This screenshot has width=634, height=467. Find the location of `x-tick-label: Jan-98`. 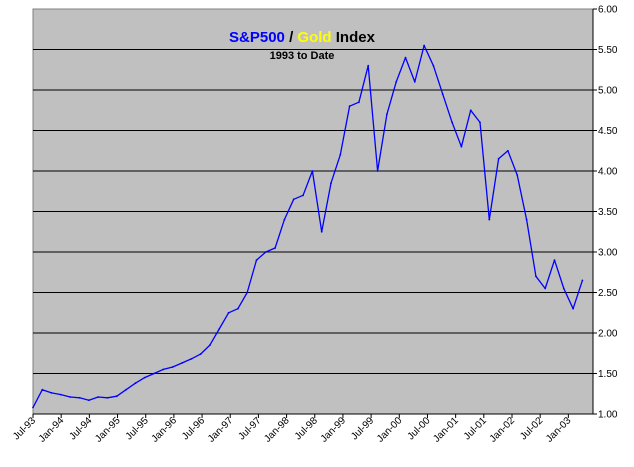

x-tick-label: Jan-98 is located at coordinates (277, 430).